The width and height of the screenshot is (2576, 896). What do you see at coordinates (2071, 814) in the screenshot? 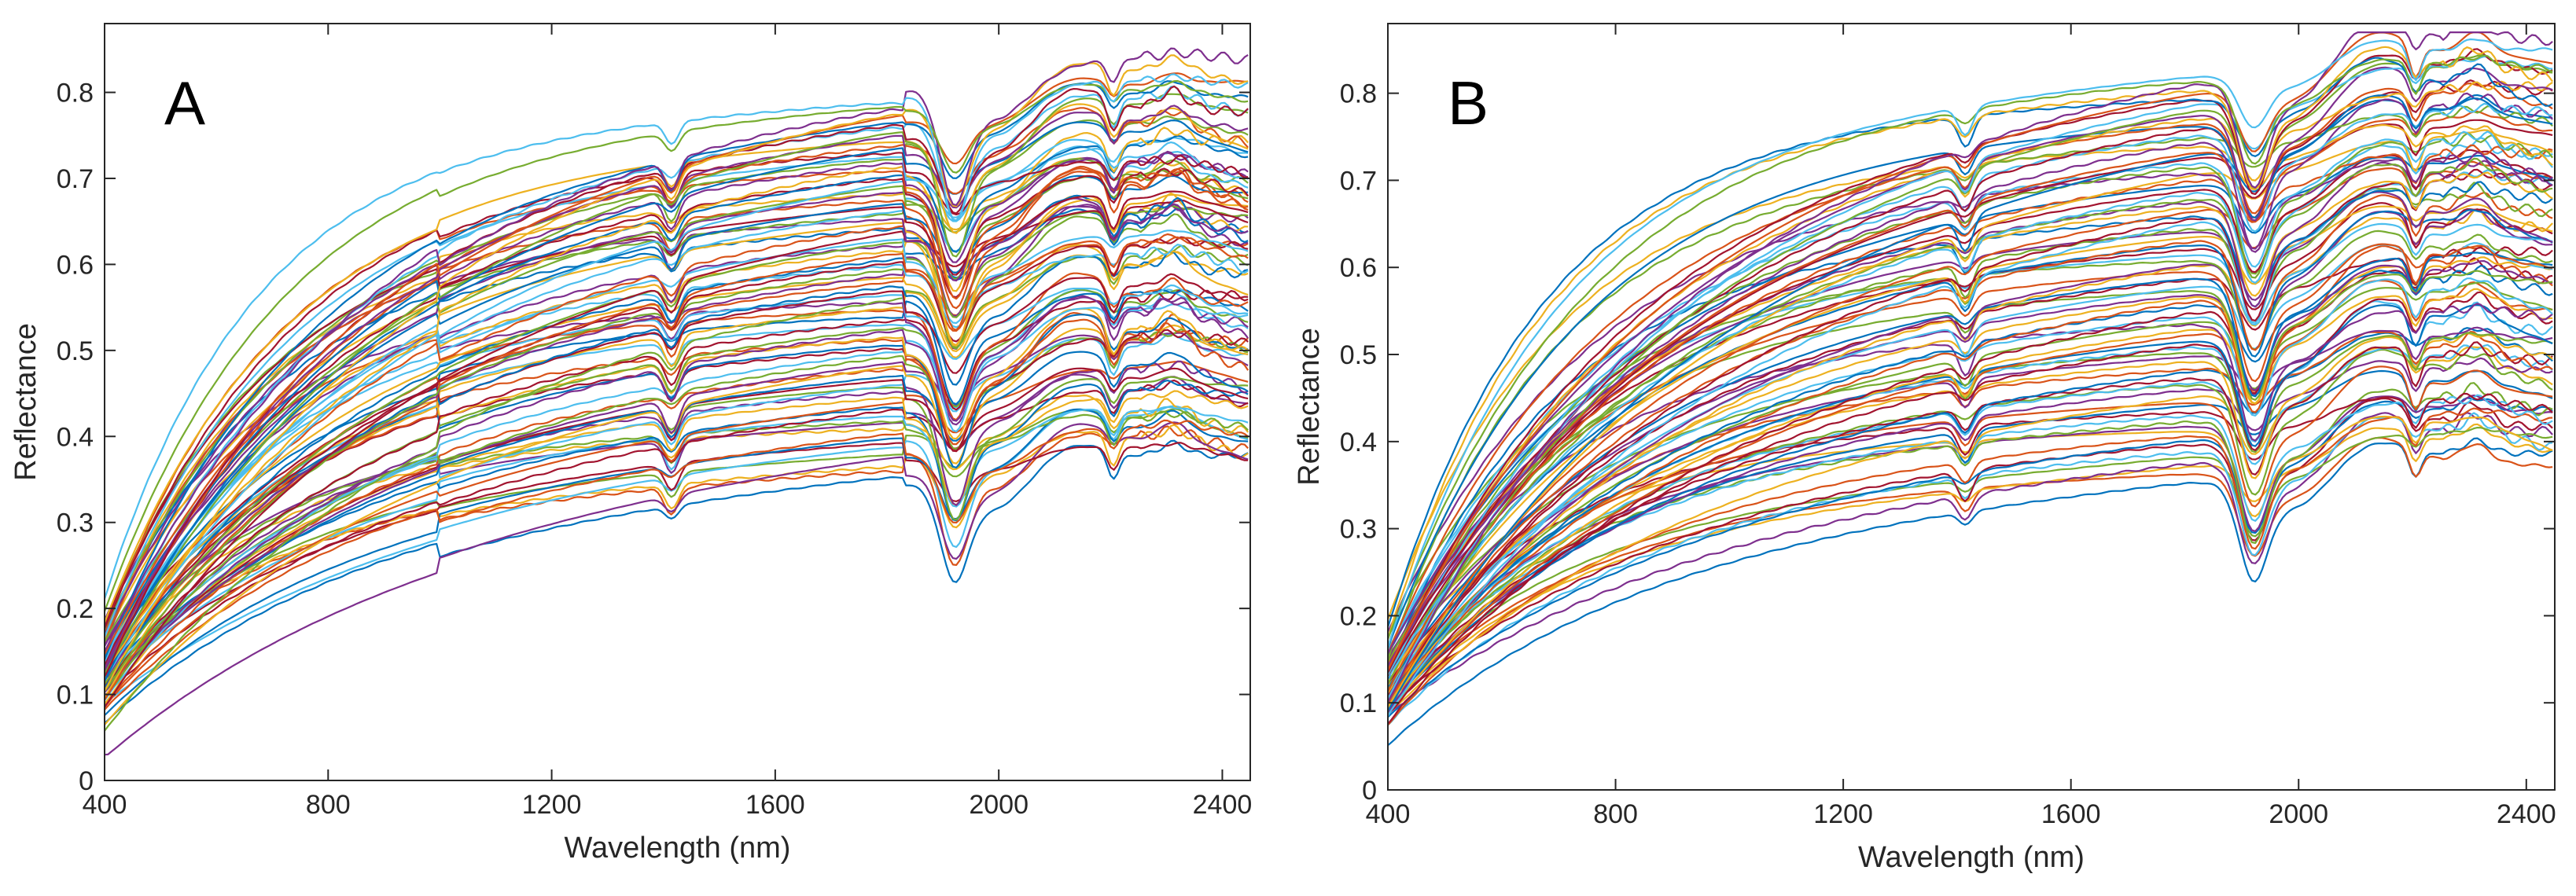
I see `x-tick-label: 1600` at bounding box center [2071, 814].